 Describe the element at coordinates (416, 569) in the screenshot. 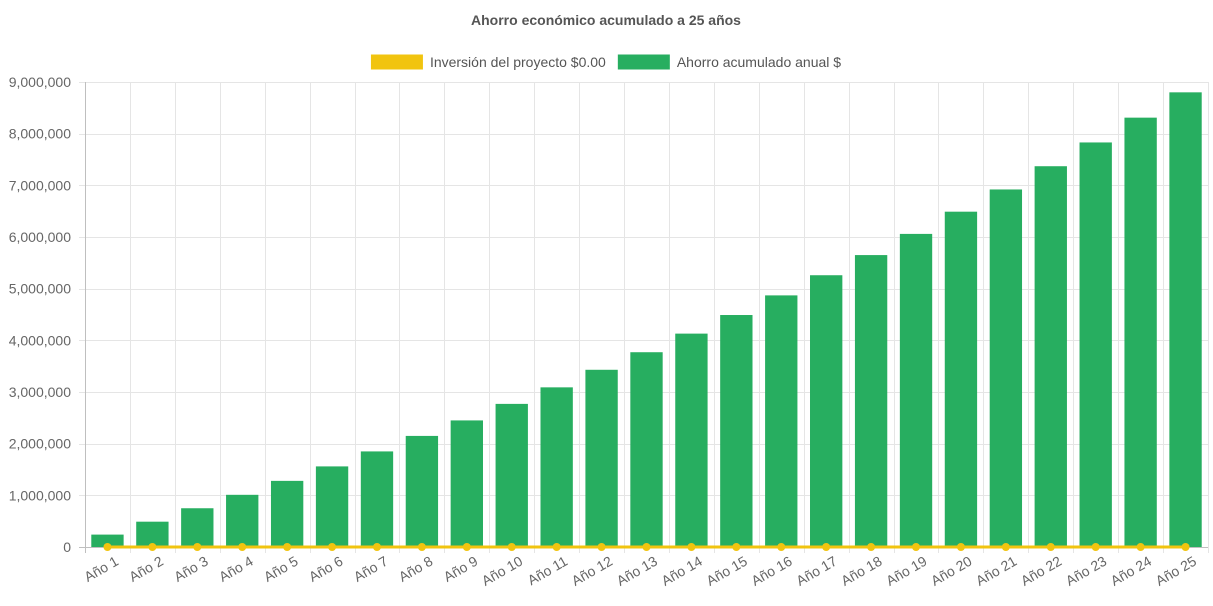

I see `x-tick-label: Año 8` at that location.